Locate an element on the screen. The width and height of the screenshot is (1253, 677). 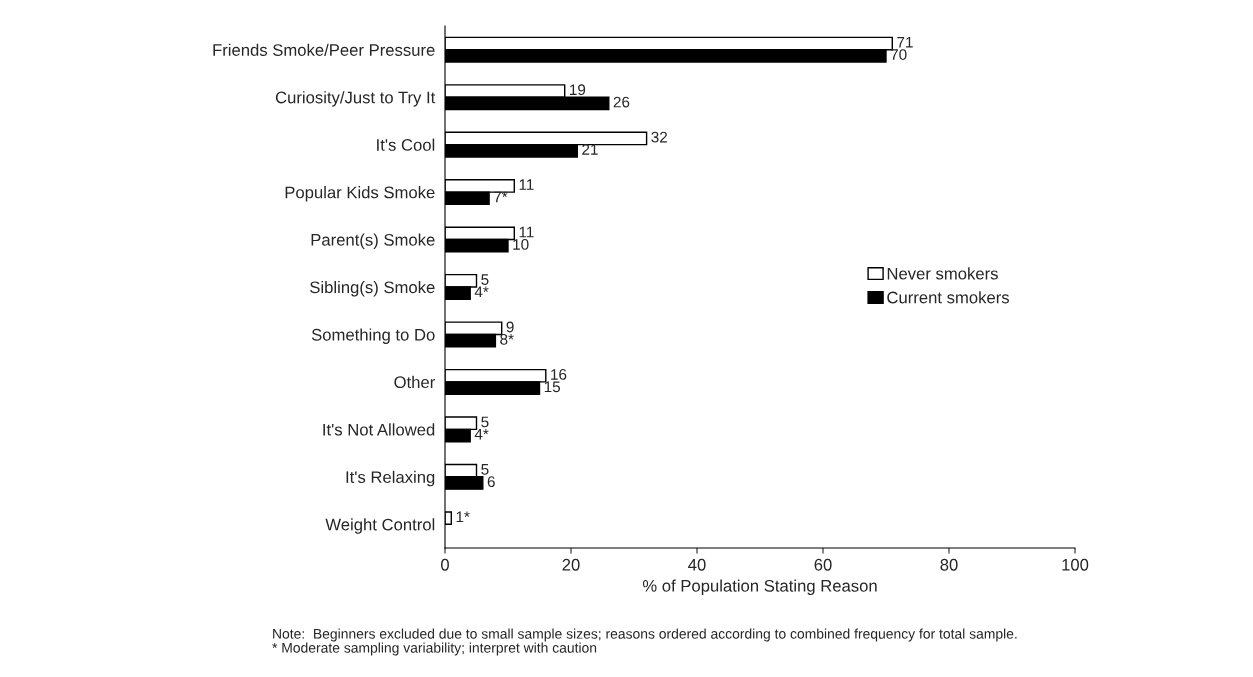
x-tick-label: 0 is located at coordinates (445, 564).